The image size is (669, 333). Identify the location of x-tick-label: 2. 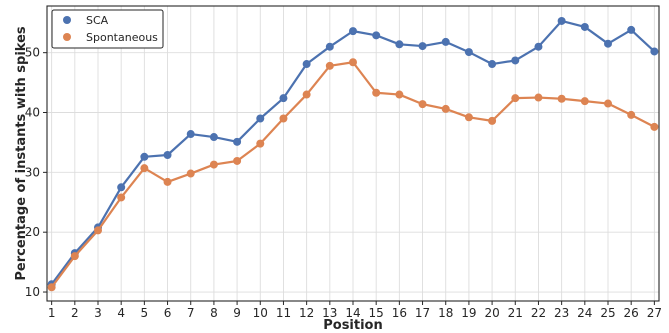
(75, 313).